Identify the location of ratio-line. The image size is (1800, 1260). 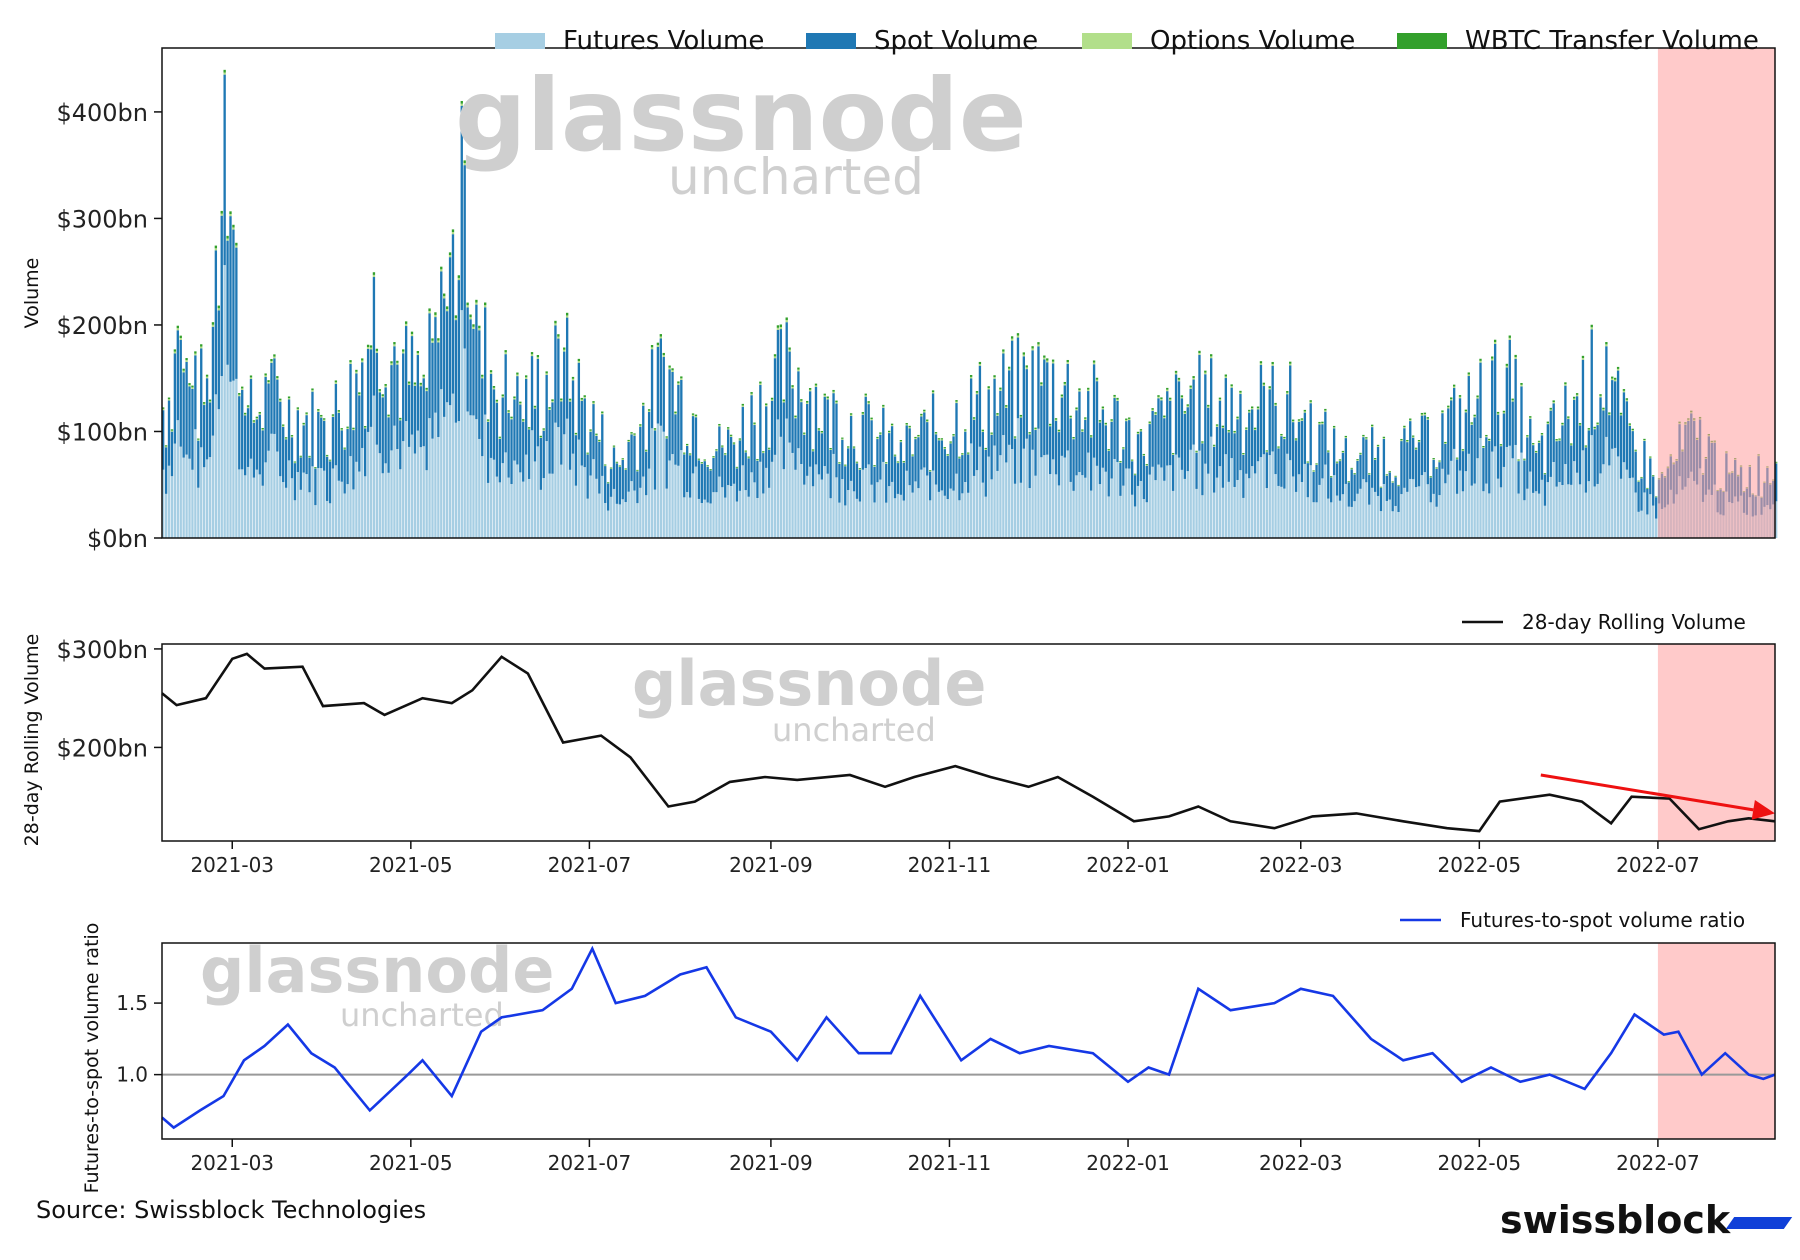
(968, 1037).